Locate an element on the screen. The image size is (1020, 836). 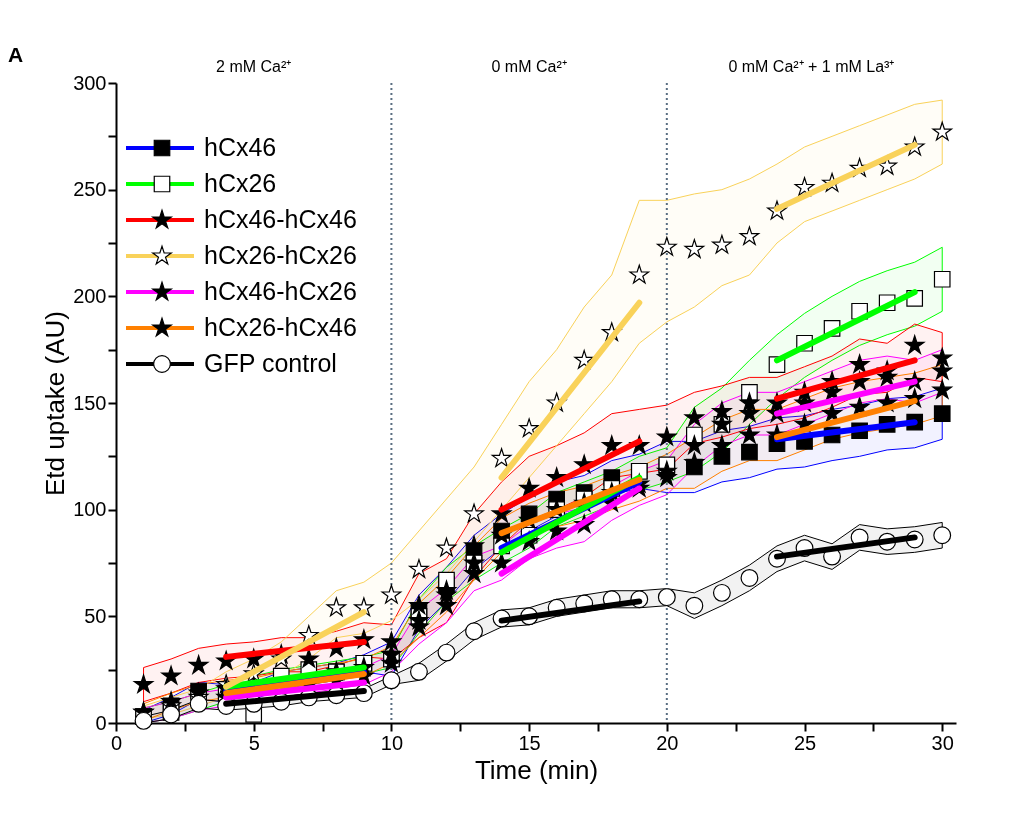
legend-label: hCx26 is located at coordinates (240, 183).